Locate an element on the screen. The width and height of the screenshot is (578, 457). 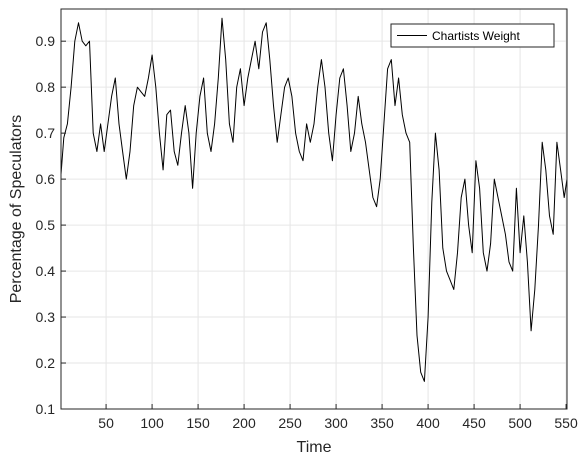
x-tick-label: 500 is located at coordinates (520, 423).